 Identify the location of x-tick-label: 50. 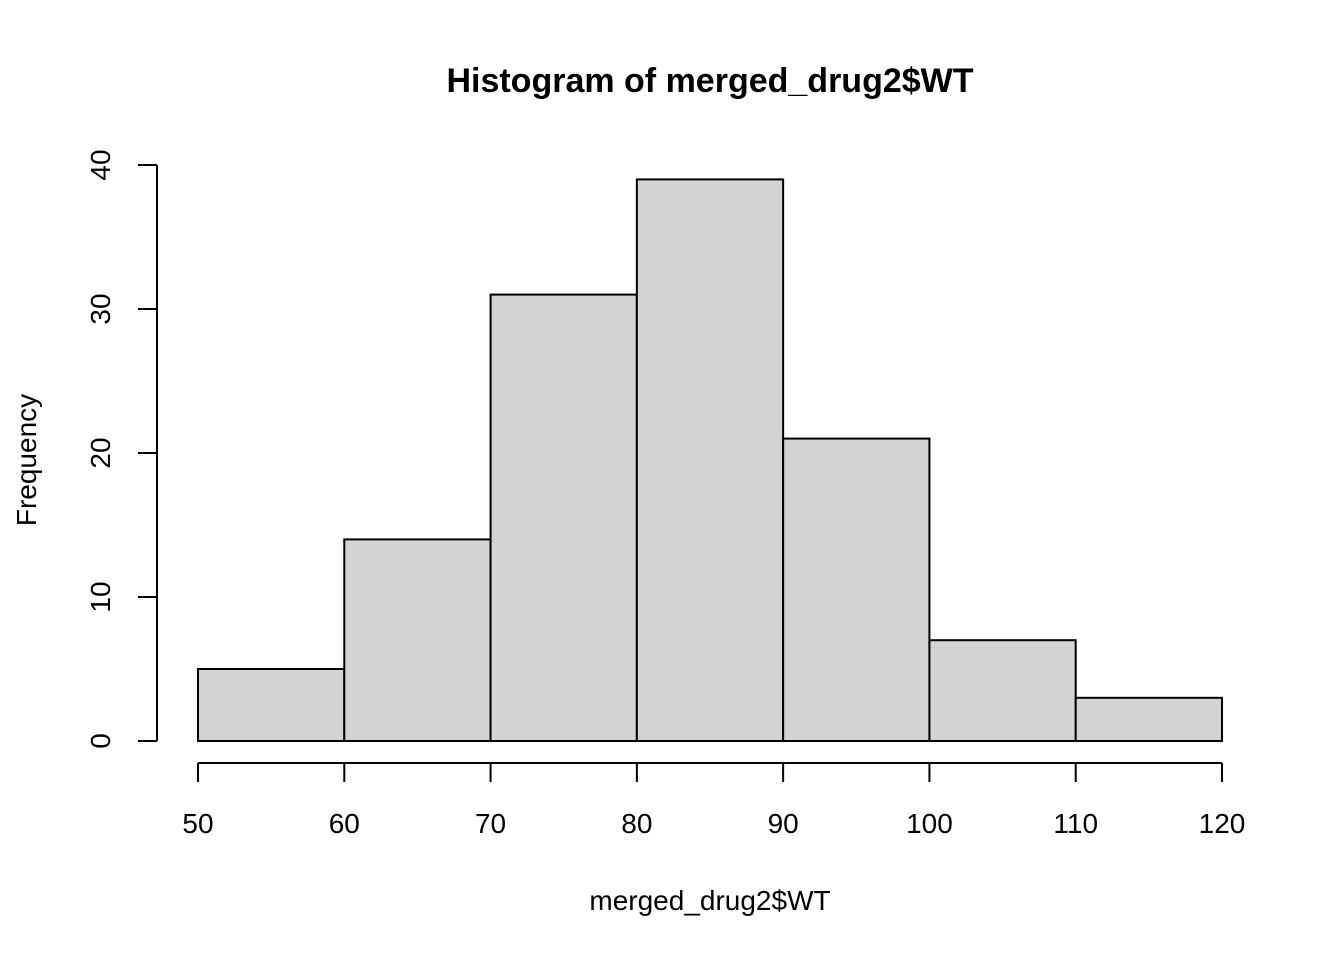
(197, 823).